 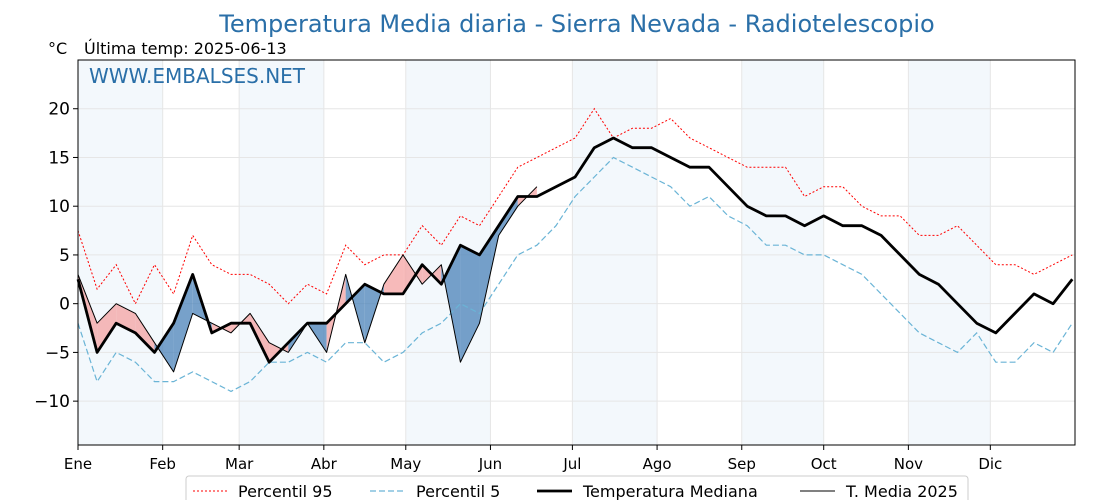 I want to click on x-tick-label: Ene, so click(x=78, y=464).